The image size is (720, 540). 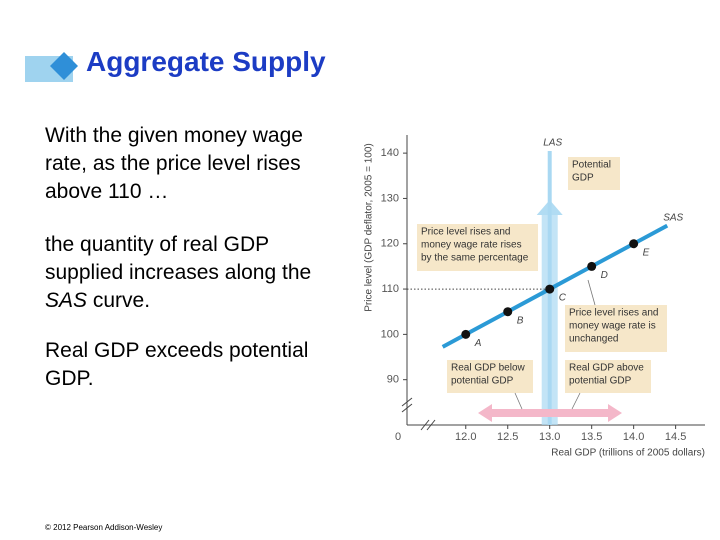 What do you see at coordinates (478, 343) in the screenshot?
I see `point-label: A` at bounding box center [478, 343].